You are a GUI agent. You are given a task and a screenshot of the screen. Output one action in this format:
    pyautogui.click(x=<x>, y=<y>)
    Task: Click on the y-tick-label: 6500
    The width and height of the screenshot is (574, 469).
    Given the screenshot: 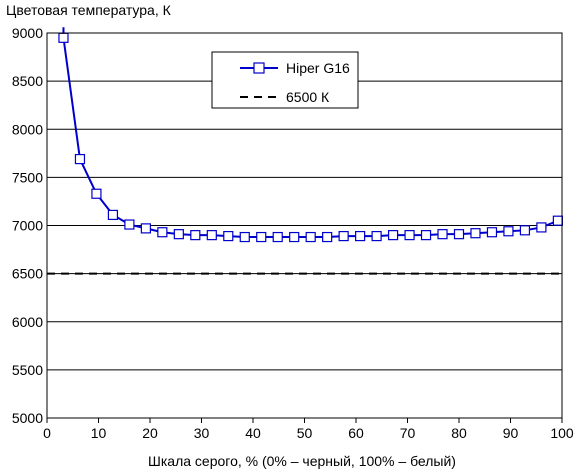 What is the action you would take?
    pyautogui.click(x=27, y=274)
    